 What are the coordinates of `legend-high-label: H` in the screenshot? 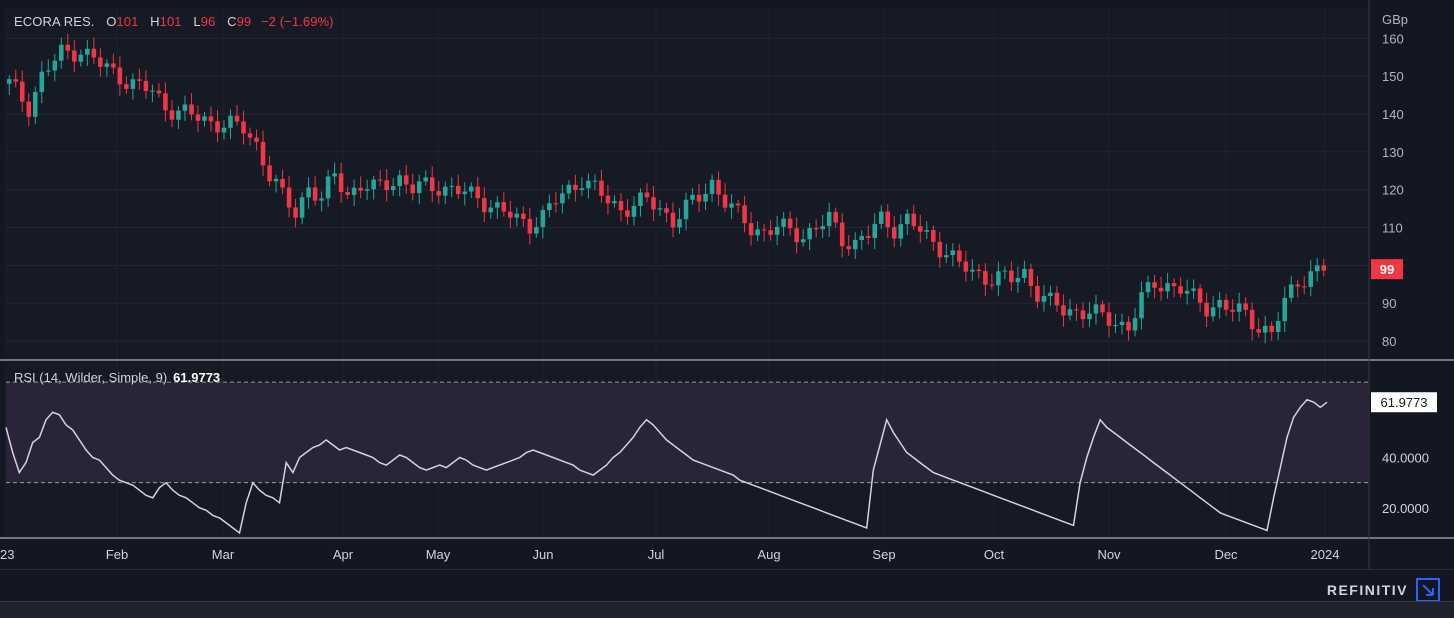 It's located at (155, 21).